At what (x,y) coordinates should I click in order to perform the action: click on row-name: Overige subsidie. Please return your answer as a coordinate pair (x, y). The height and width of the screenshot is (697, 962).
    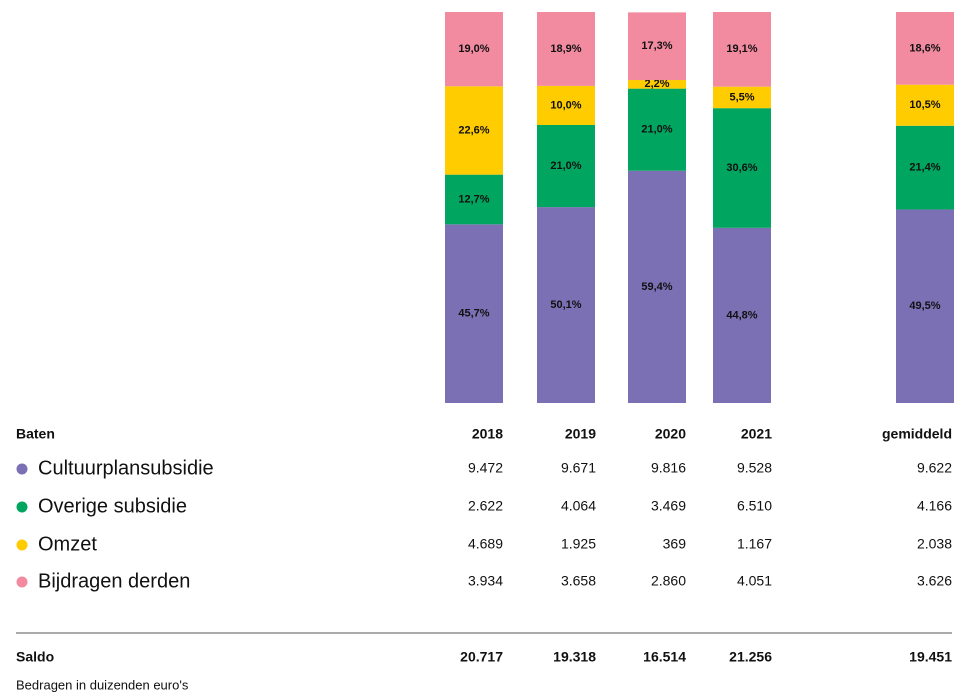
    Looking at the image, I should click on (112, 506).